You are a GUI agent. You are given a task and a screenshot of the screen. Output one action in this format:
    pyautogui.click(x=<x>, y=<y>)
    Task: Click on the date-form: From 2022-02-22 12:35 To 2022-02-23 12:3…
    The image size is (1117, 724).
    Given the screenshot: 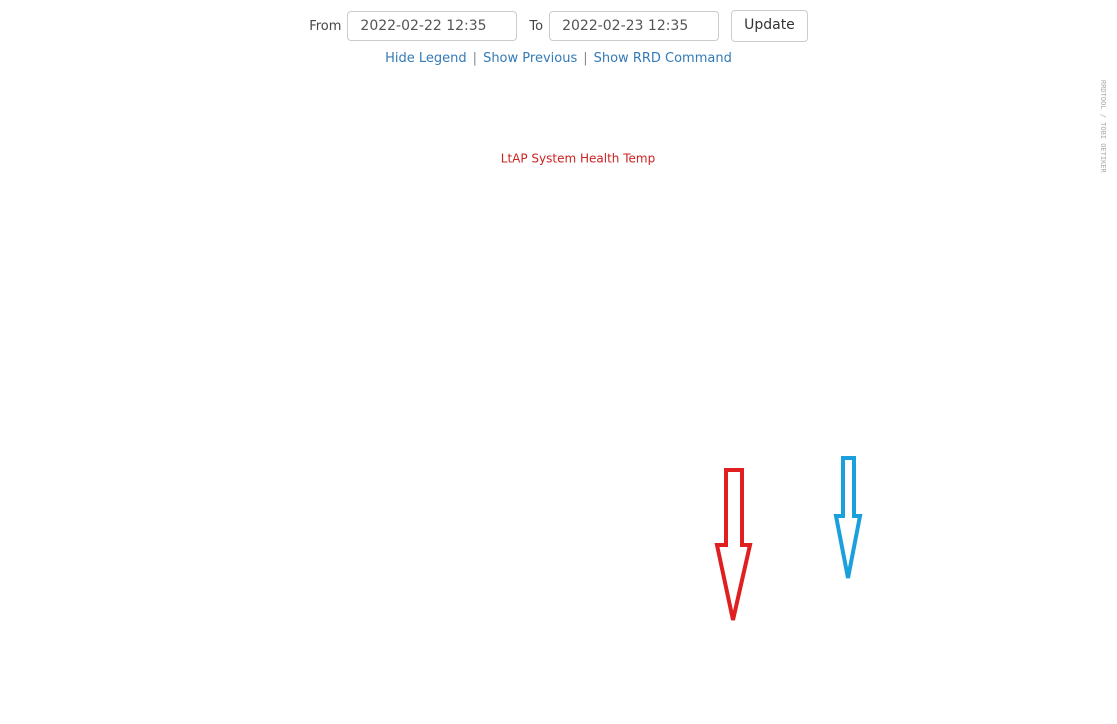 What is the action you would take?
    pyautogui.click(x=558, y=26)
    